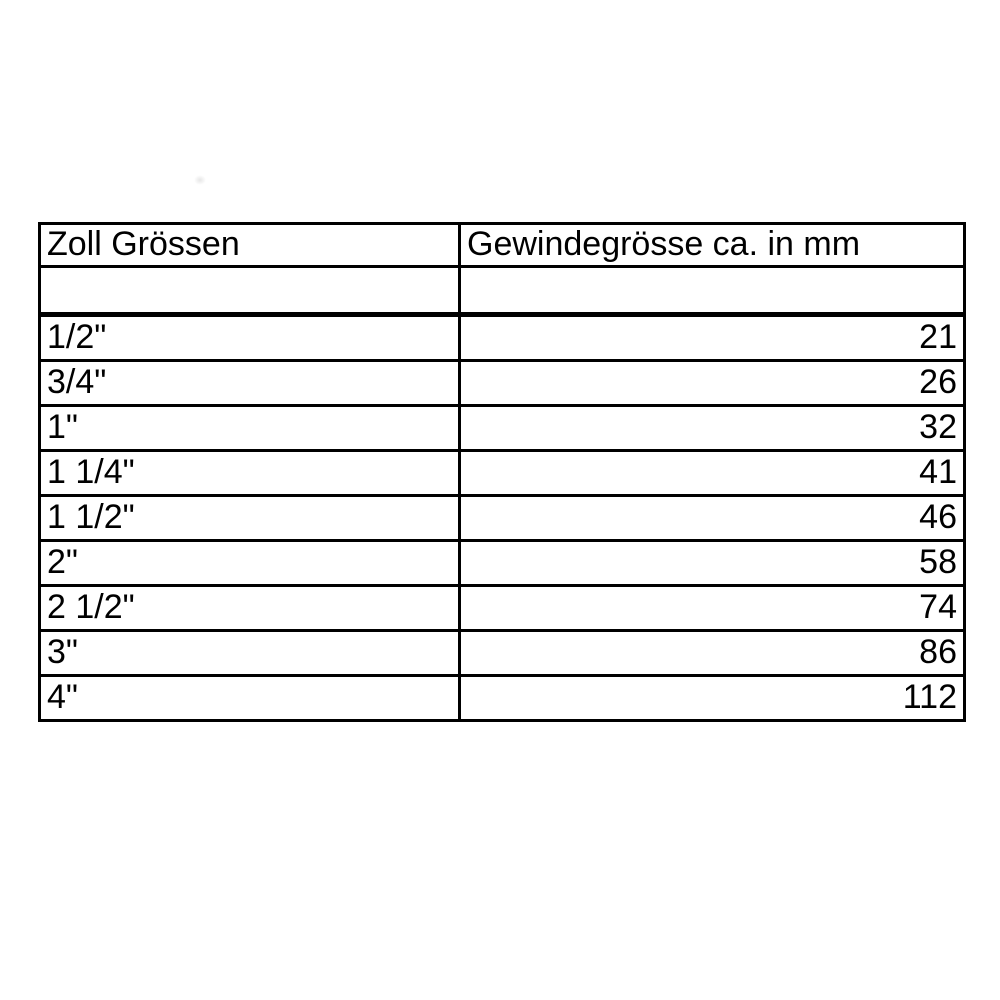  I want to click on spacer-row, so click(502, 290).